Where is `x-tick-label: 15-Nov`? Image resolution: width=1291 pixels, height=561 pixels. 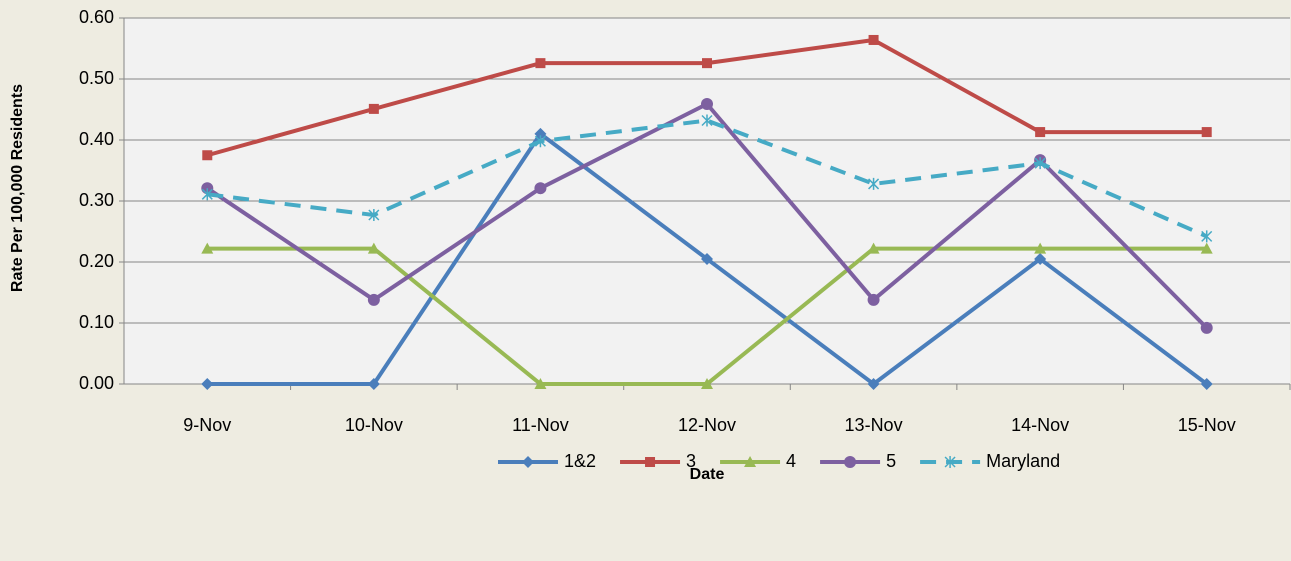 x-tick-label: 15-Nov is located at coordinates (1207, 425).